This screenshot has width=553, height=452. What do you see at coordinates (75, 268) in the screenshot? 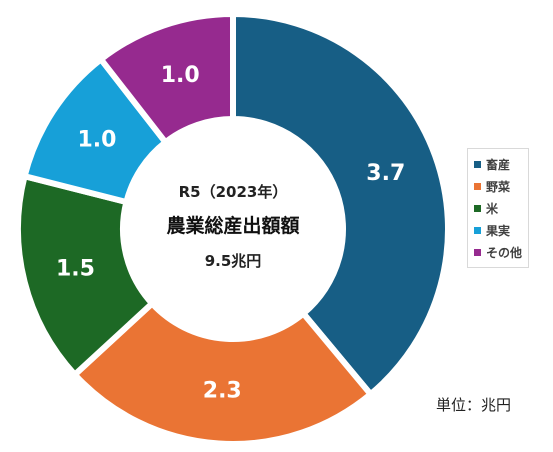
I see `data-label-rice: 1.5` at bounding box center [75, 268].